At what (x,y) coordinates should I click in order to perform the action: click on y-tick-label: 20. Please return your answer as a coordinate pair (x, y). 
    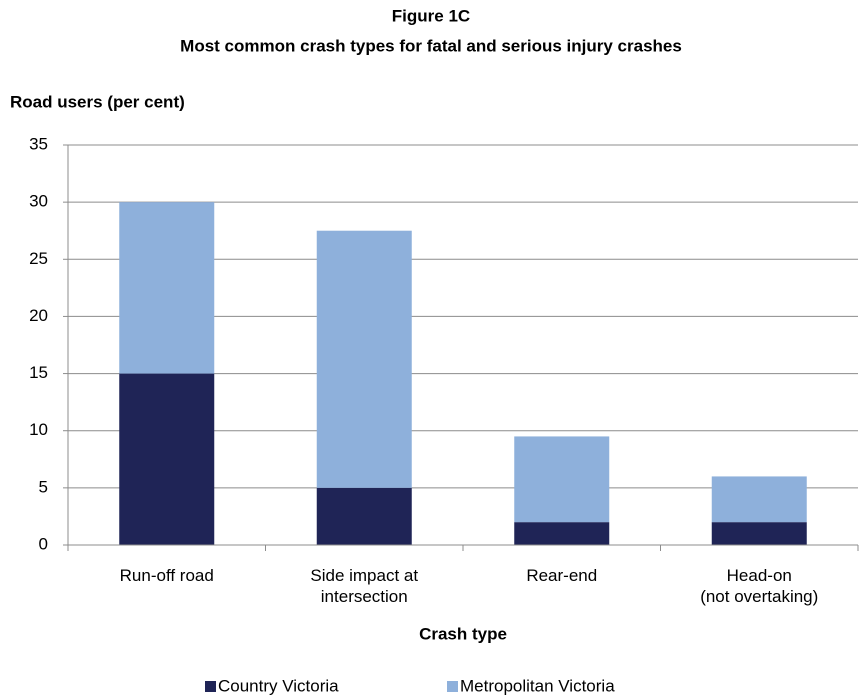
    Looking at the image, I should click on (38, 315).